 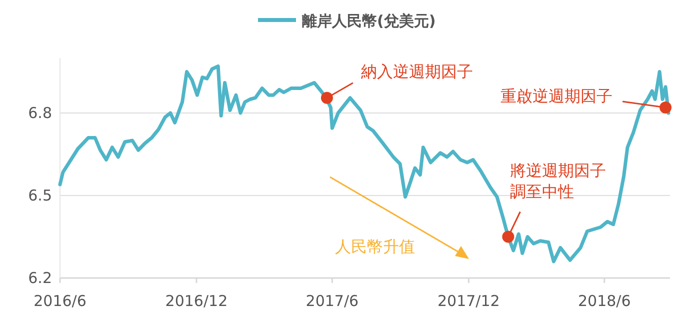 I want to click on x-tick-label: 2016/12, so click(x=196, y=301).